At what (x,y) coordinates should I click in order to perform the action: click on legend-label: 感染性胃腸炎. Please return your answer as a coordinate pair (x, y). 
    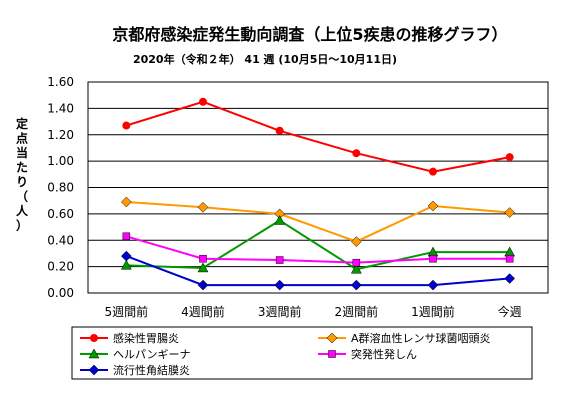
    Looking at the image, I should click on (146, 338).